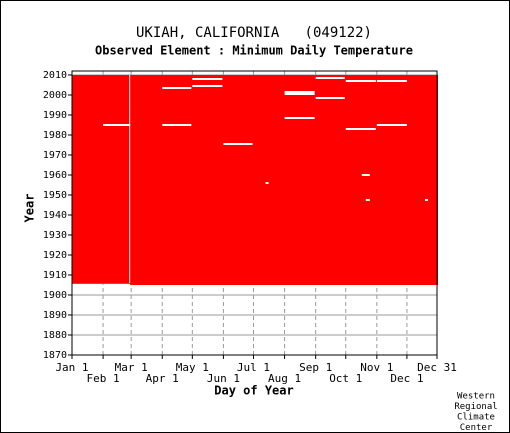 The height and width of the screenshot is (433, 510). What do you see at coordinates (30, 208) in the screenshot?
I see `y-axis-label: Year` at bounding box center [30, 208].